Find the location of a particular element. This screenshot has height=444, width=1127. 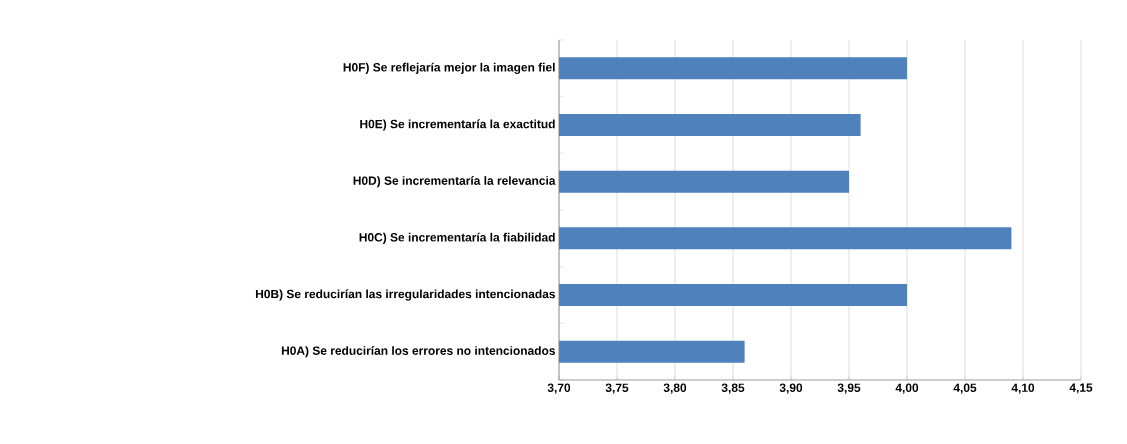

y-tick-label: H0F) Se reflejaría mejor la imagen fiel is located at coordinates (449, 68).